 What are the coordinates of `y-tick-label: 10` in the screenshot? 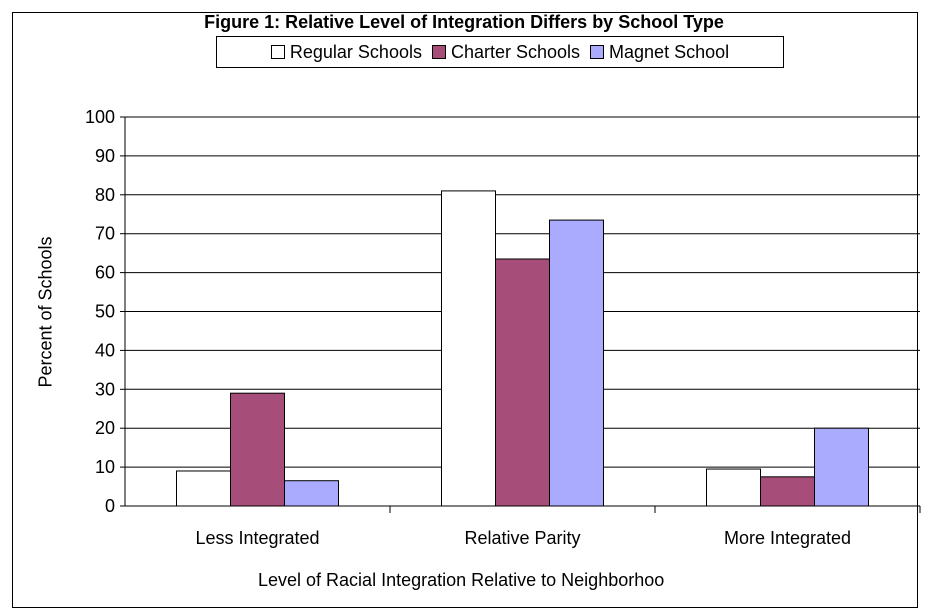 It's located at (105, 467).